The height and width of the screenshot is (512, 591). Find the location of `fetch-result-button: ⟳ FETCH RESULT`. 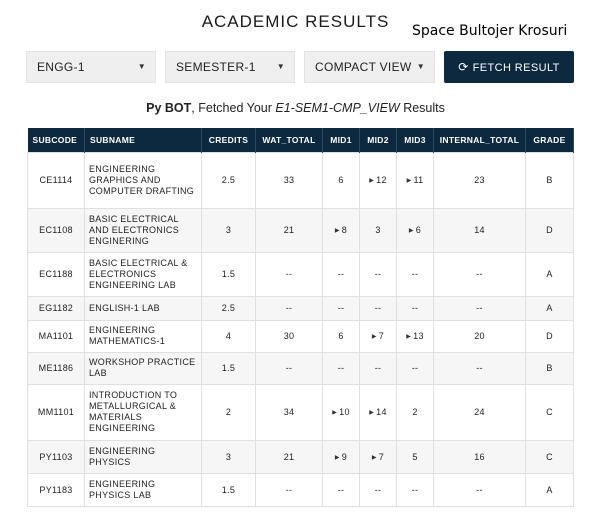

fetch-result-button: ⟳ FETCH RESULT is located at coordinates (509, 67).